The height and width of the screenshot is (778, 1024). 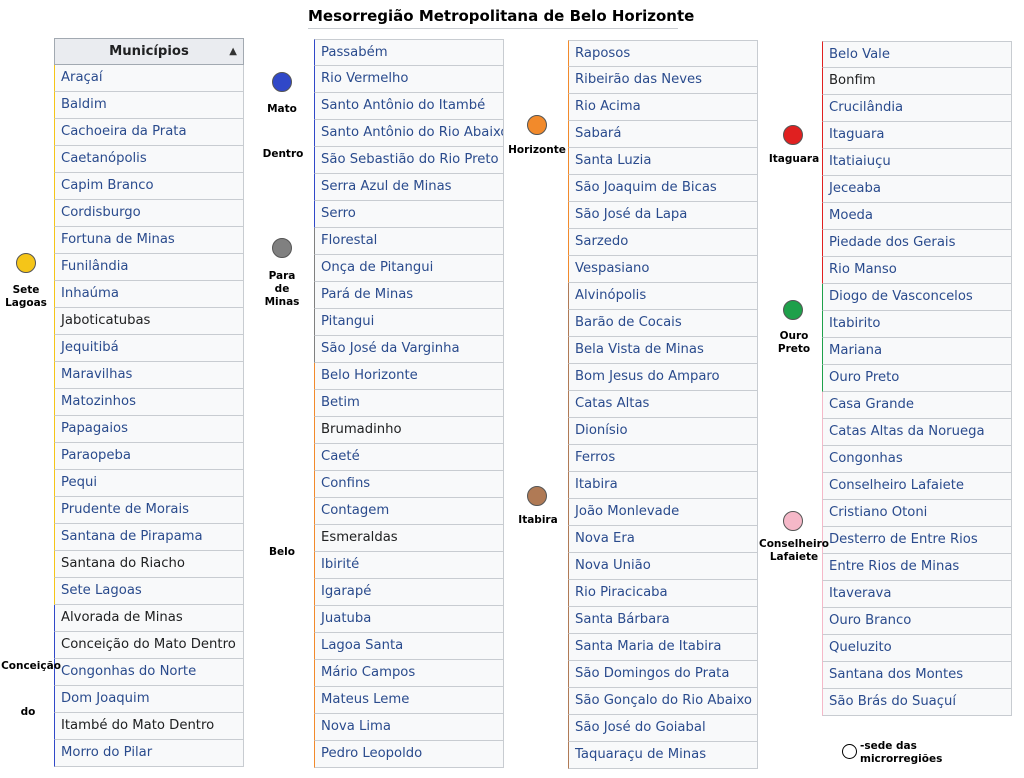 What do you see at coordinates (149, 186) in the screenshot?
I see `municipio-cell: Capim Branco` at bounding box center [149, 186].